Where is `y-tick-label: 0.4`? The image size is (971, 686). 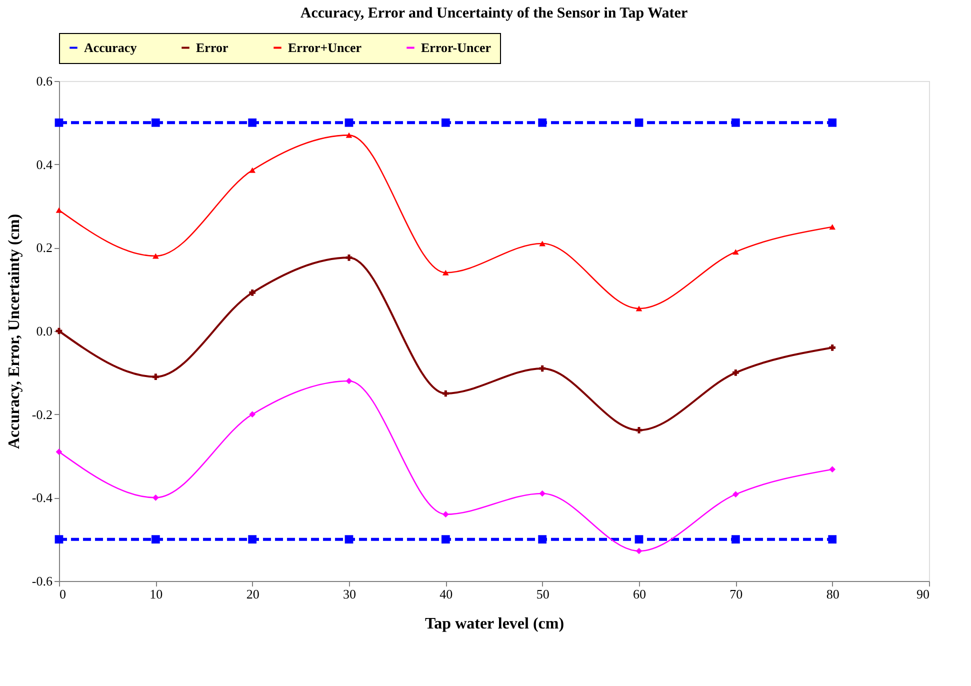
y-tick-label: 0.4 is located at coordinates (44, 164).